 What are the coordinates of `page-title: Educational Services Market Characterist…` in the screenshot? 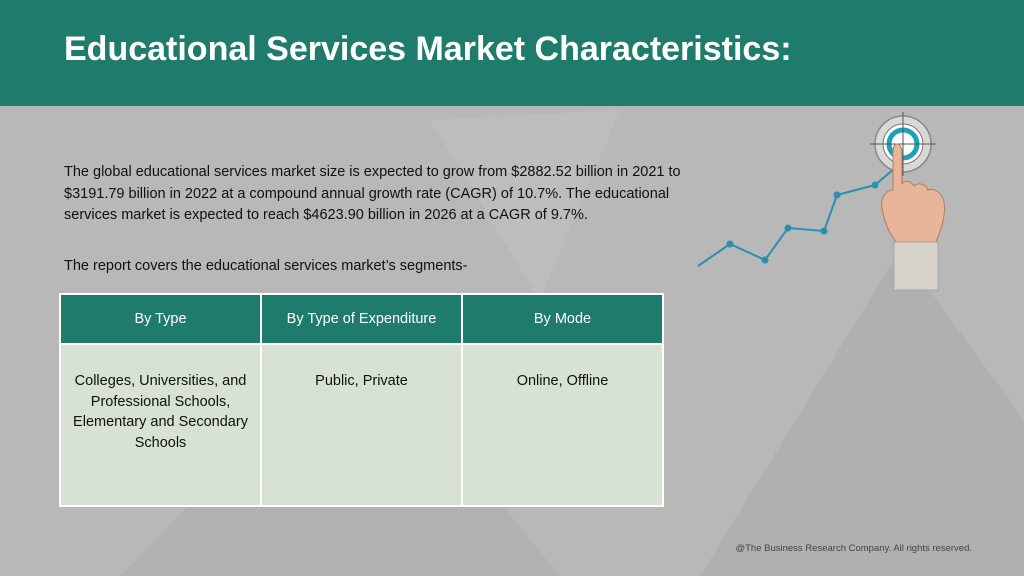 It's located at (428, 49).